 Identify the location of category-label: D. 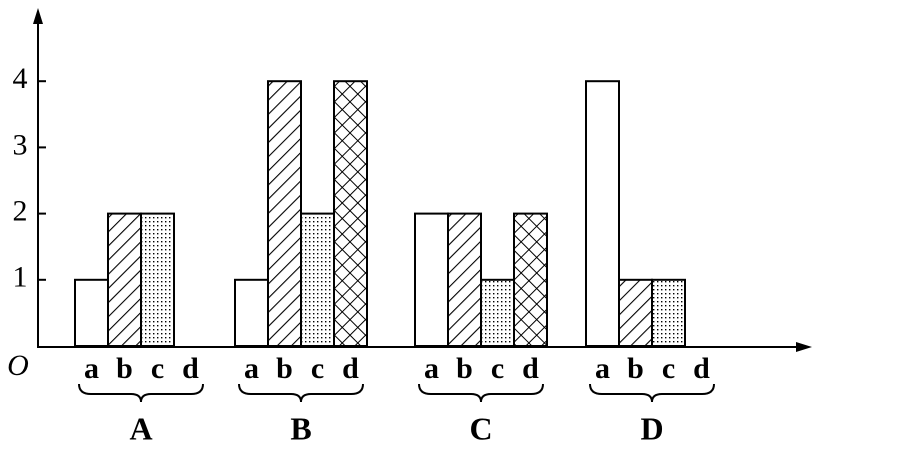
(651, 428).